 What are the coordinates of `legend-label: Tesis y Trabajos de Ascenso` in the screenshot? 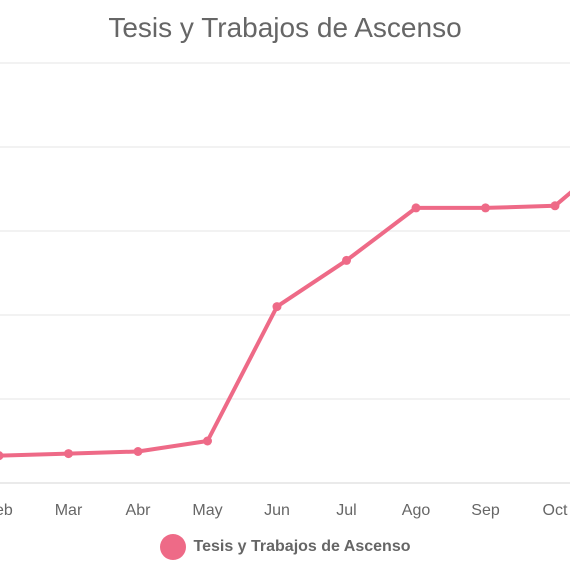 It's located at (302, 546).